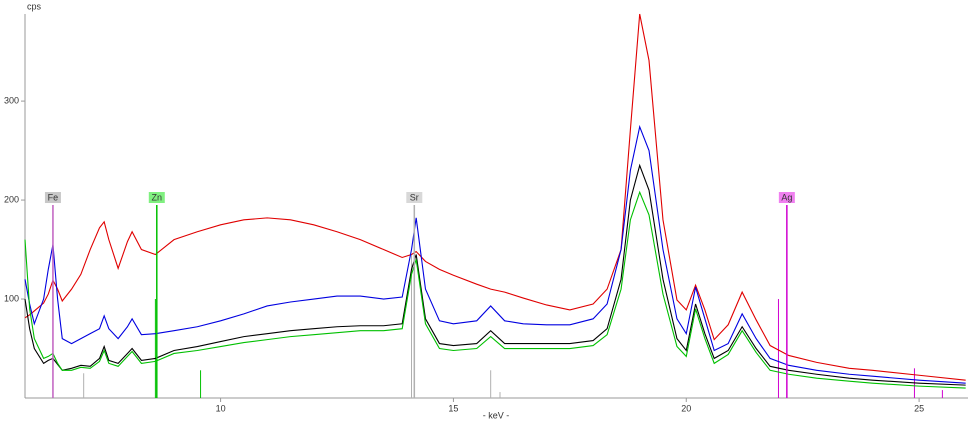 The width and height of the screenshot is (975, 425). Describe the element at coordinates (11, 100) in the screenshot. I see `y-tick-label: 300` at that location.